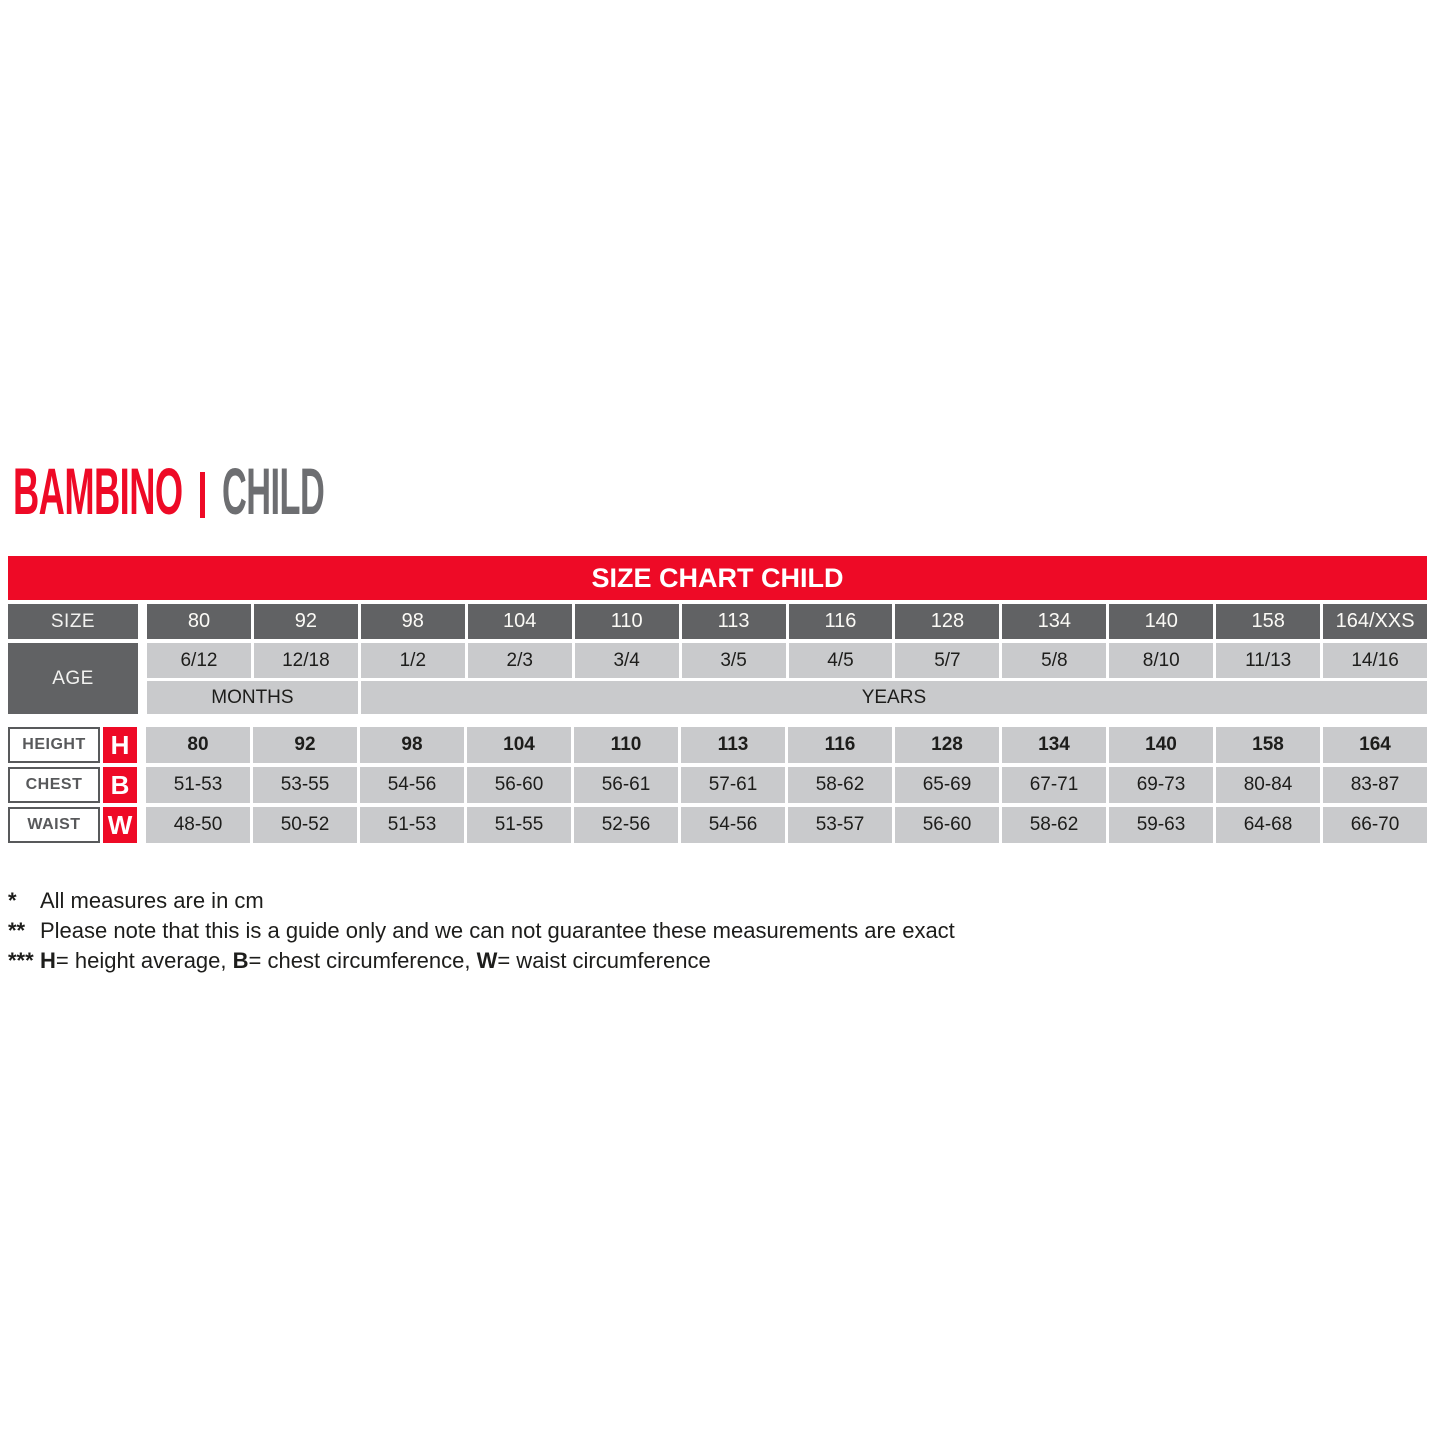 Image resolution: width=1434 pixels, height=1434 pixels. Describe the element at coordinates (1375, 660) in the screenshot. I see `age-cell: 14/16` at that location.